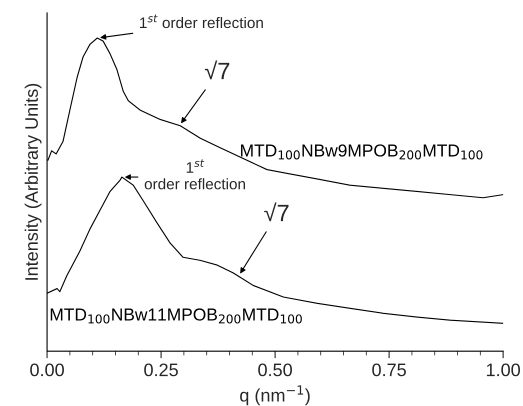  I want to click on x-tick-label: 0.00, so click(47, 369).